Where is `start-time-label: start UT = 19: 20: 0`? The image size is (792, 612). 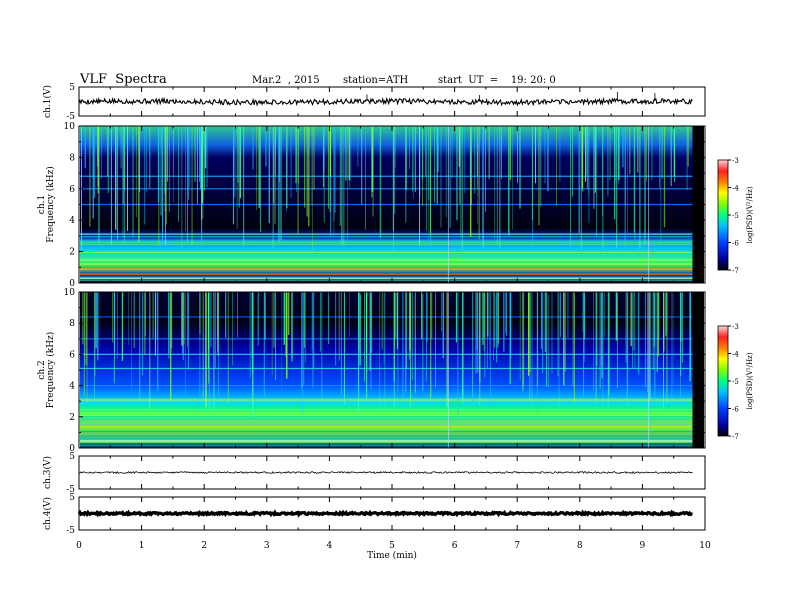
start-time-label: start UT = 19: 20: 0 is located at coordinates (497, 80).